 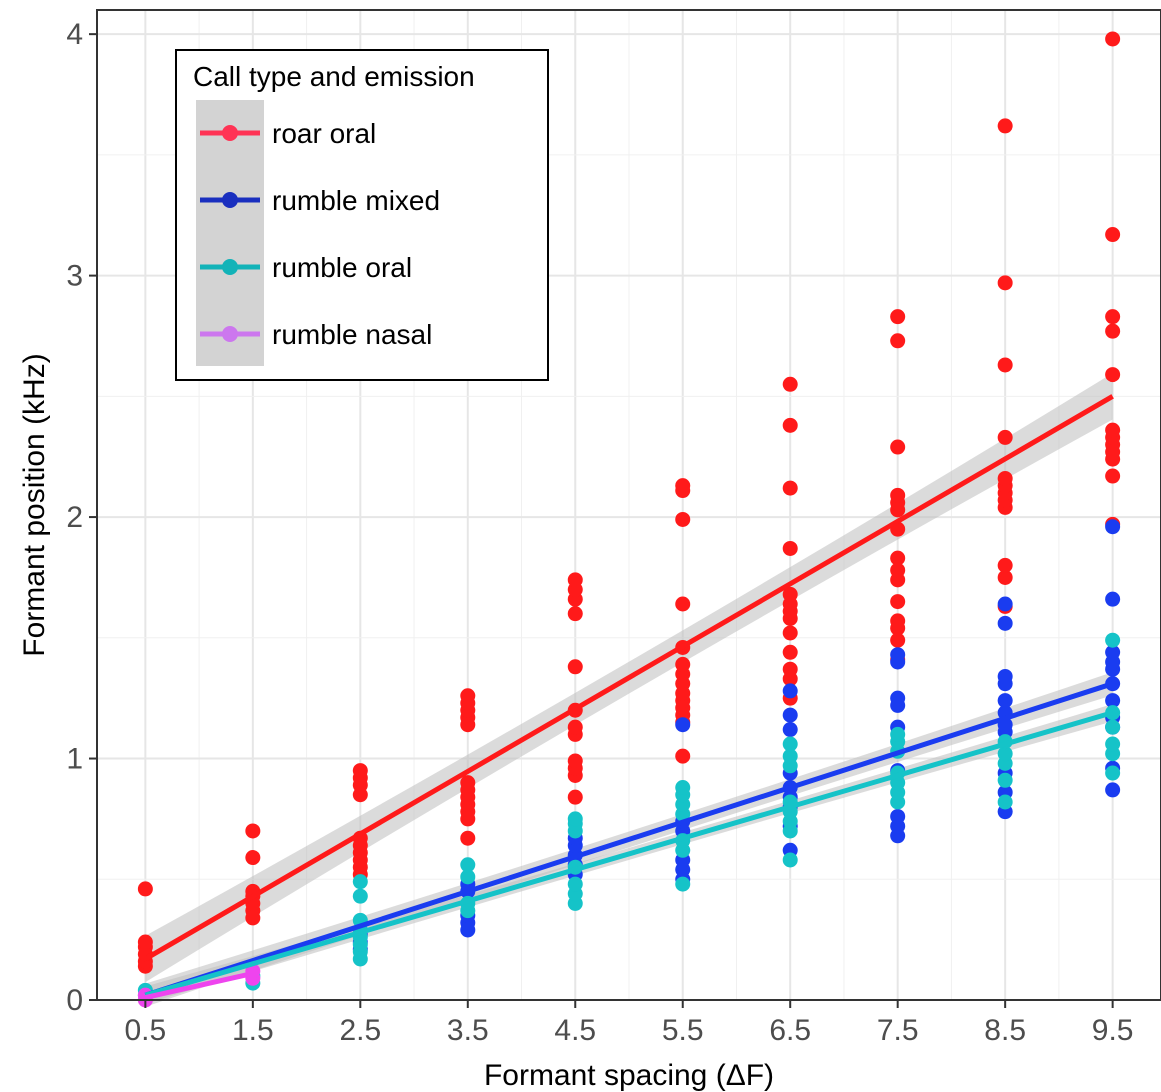 What do you see at coordinates (253, 1030) in the screenshot?
I see `x-tick-label: 1.5` at bounding box center [253, 1030].